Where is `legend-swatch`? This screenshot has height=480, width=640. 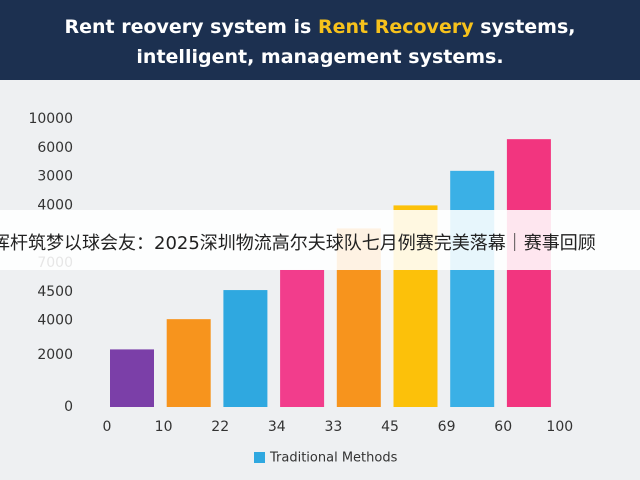
legend-swatch is located at coordinates (259, 457).